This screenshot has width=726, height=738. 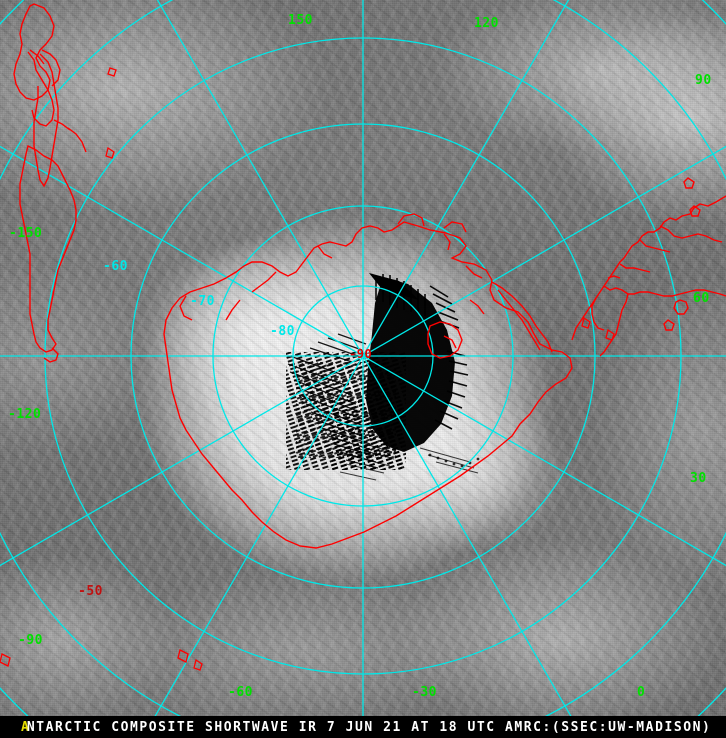 What do you see at coordinates (240, 692) in the screenshot?
I see `longitude-label-neg60: -60` at bounding box center [240, 692].